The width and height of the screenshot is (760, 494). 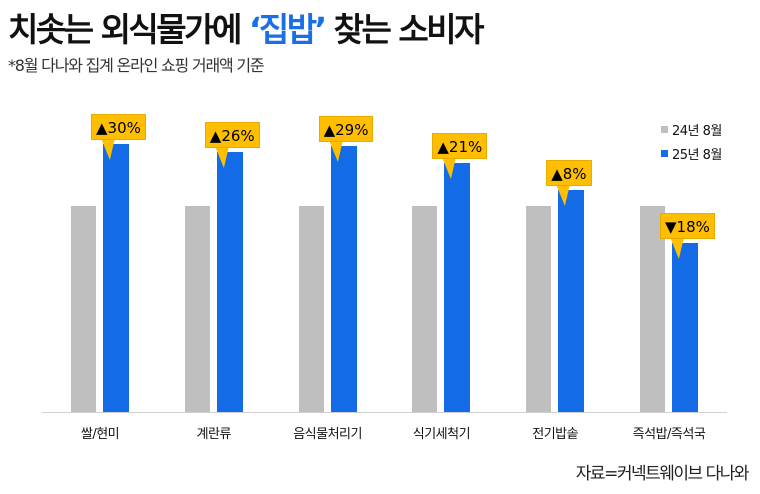 What do you see at coordinates (441, 434) in the screenshot?
I see `category-label: 식기세척기` at bounding box center [441, 434].